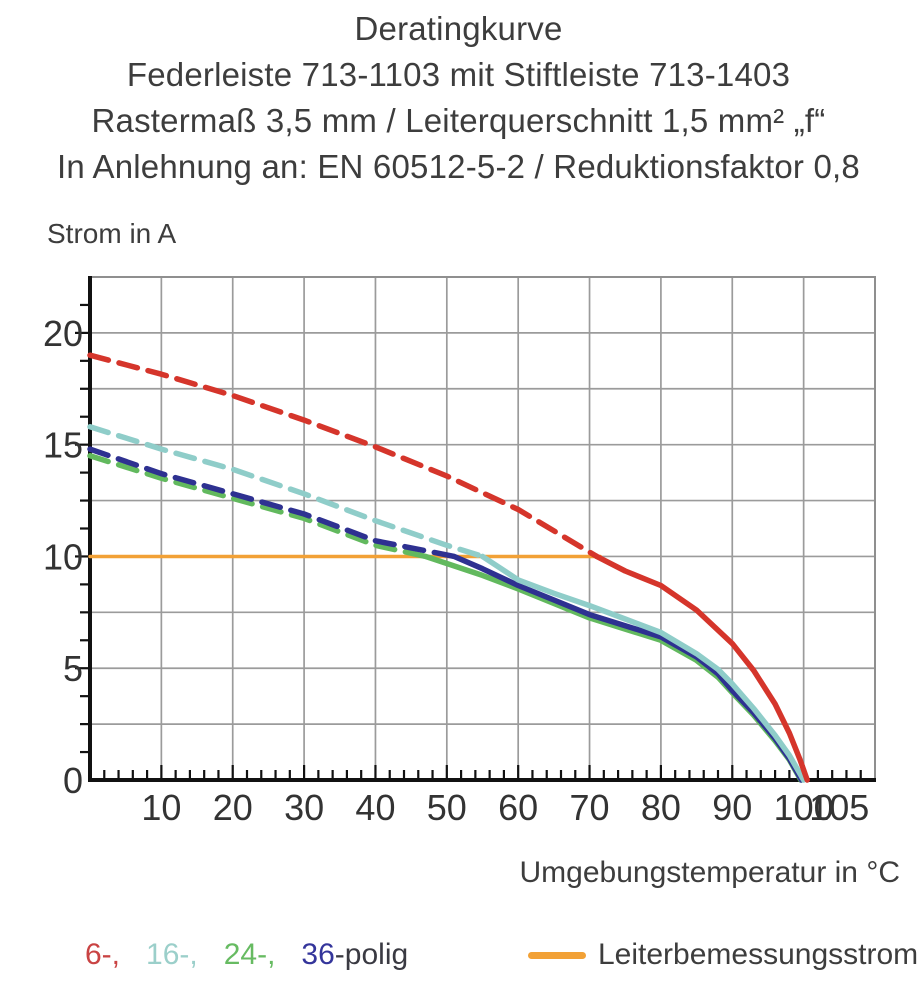 The image size is (917, 1000). Describe the element at coordinates (73, 780) in the screenshot. I see `y-tick-label: 0` at that location.